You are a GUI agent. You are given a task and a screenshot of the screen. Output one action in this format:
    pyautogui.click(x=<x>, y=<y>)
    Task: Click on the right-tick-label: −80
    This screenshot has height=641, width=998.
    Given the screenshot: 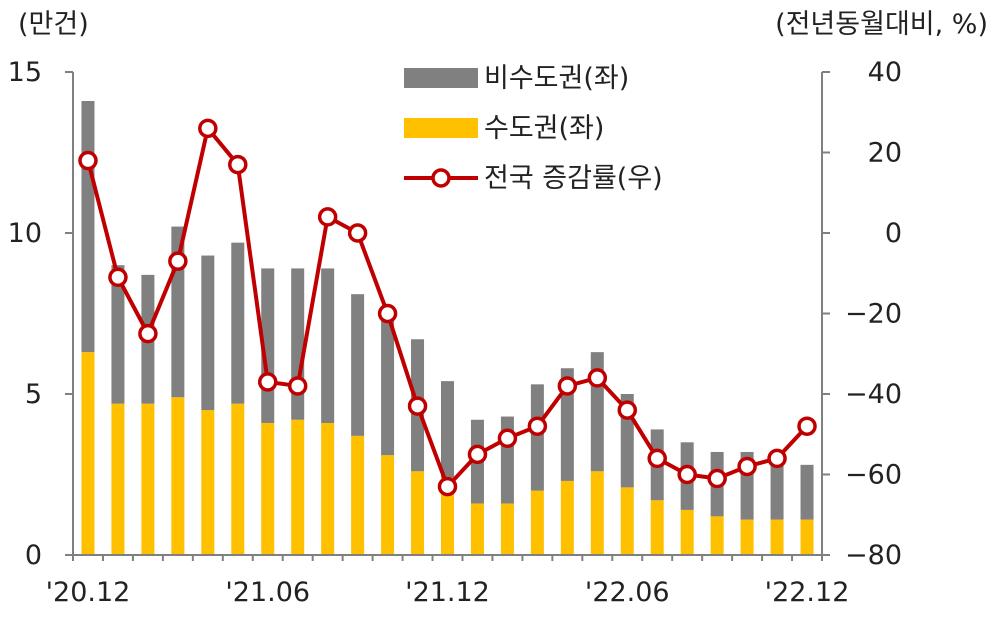 What is the action you would take?
    pyautogui.click(x=873, y=555)
    